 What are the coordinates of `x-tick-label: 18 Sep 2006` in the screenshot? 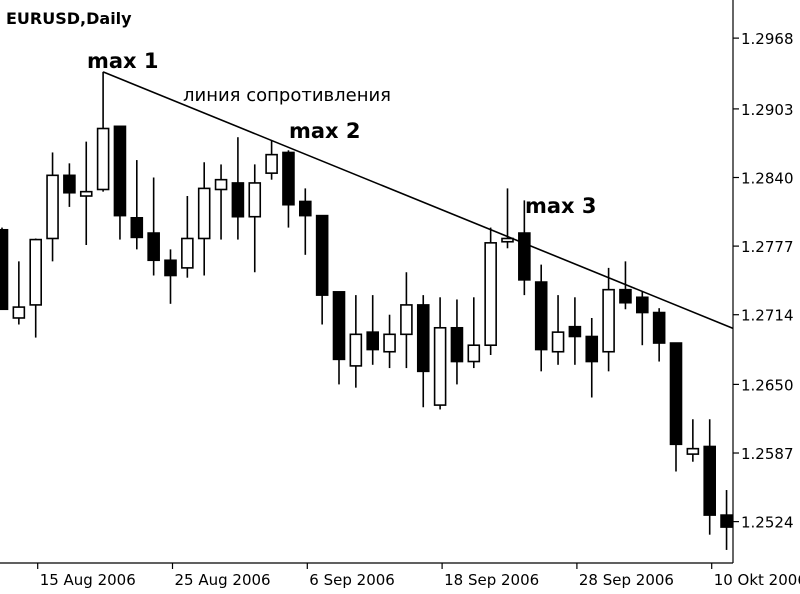 It's located at (491, 580).